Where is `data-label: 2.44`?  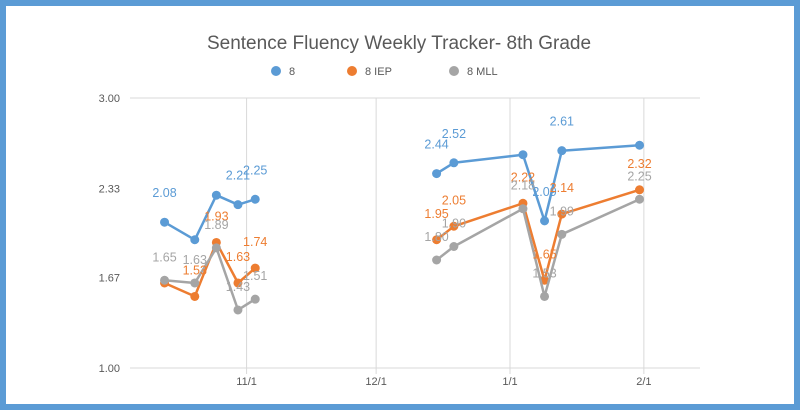 data-label: 2.44 is located at coordinates (436, 145).